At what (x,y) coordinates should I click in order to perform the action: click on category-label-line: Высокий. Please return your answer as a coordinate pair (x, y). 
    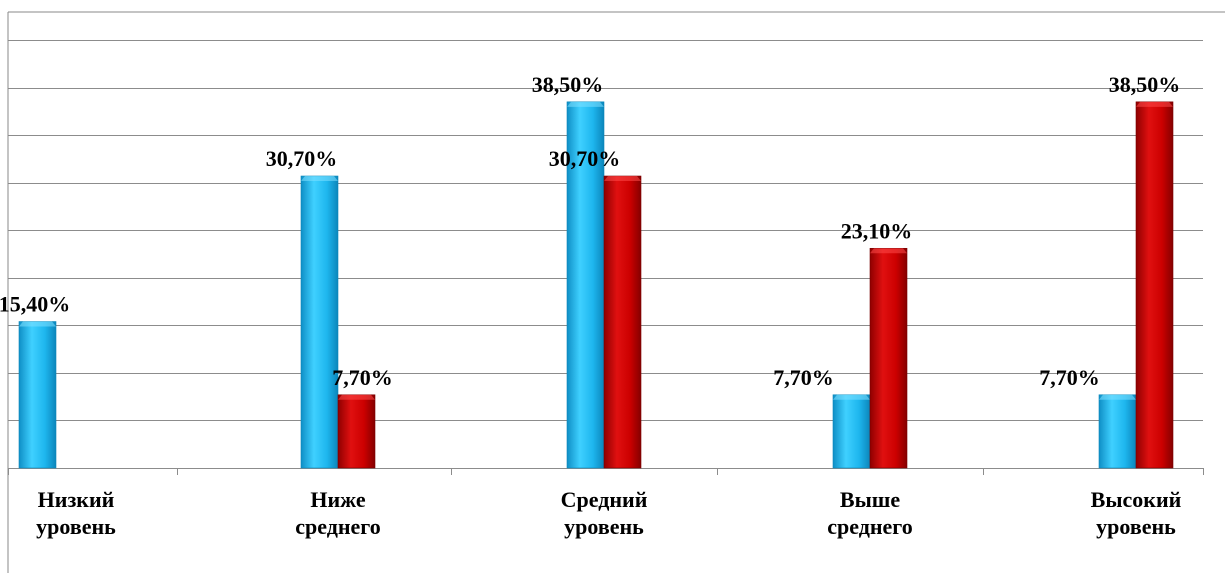
    Looking at the image, I should click on (1136, 499).